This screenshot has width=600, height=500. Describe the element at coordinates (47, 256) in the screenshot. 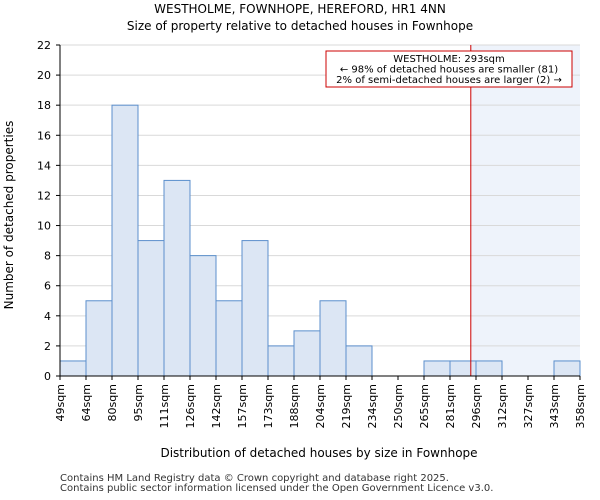

I see `y-tick-label-4: 8` at that location.